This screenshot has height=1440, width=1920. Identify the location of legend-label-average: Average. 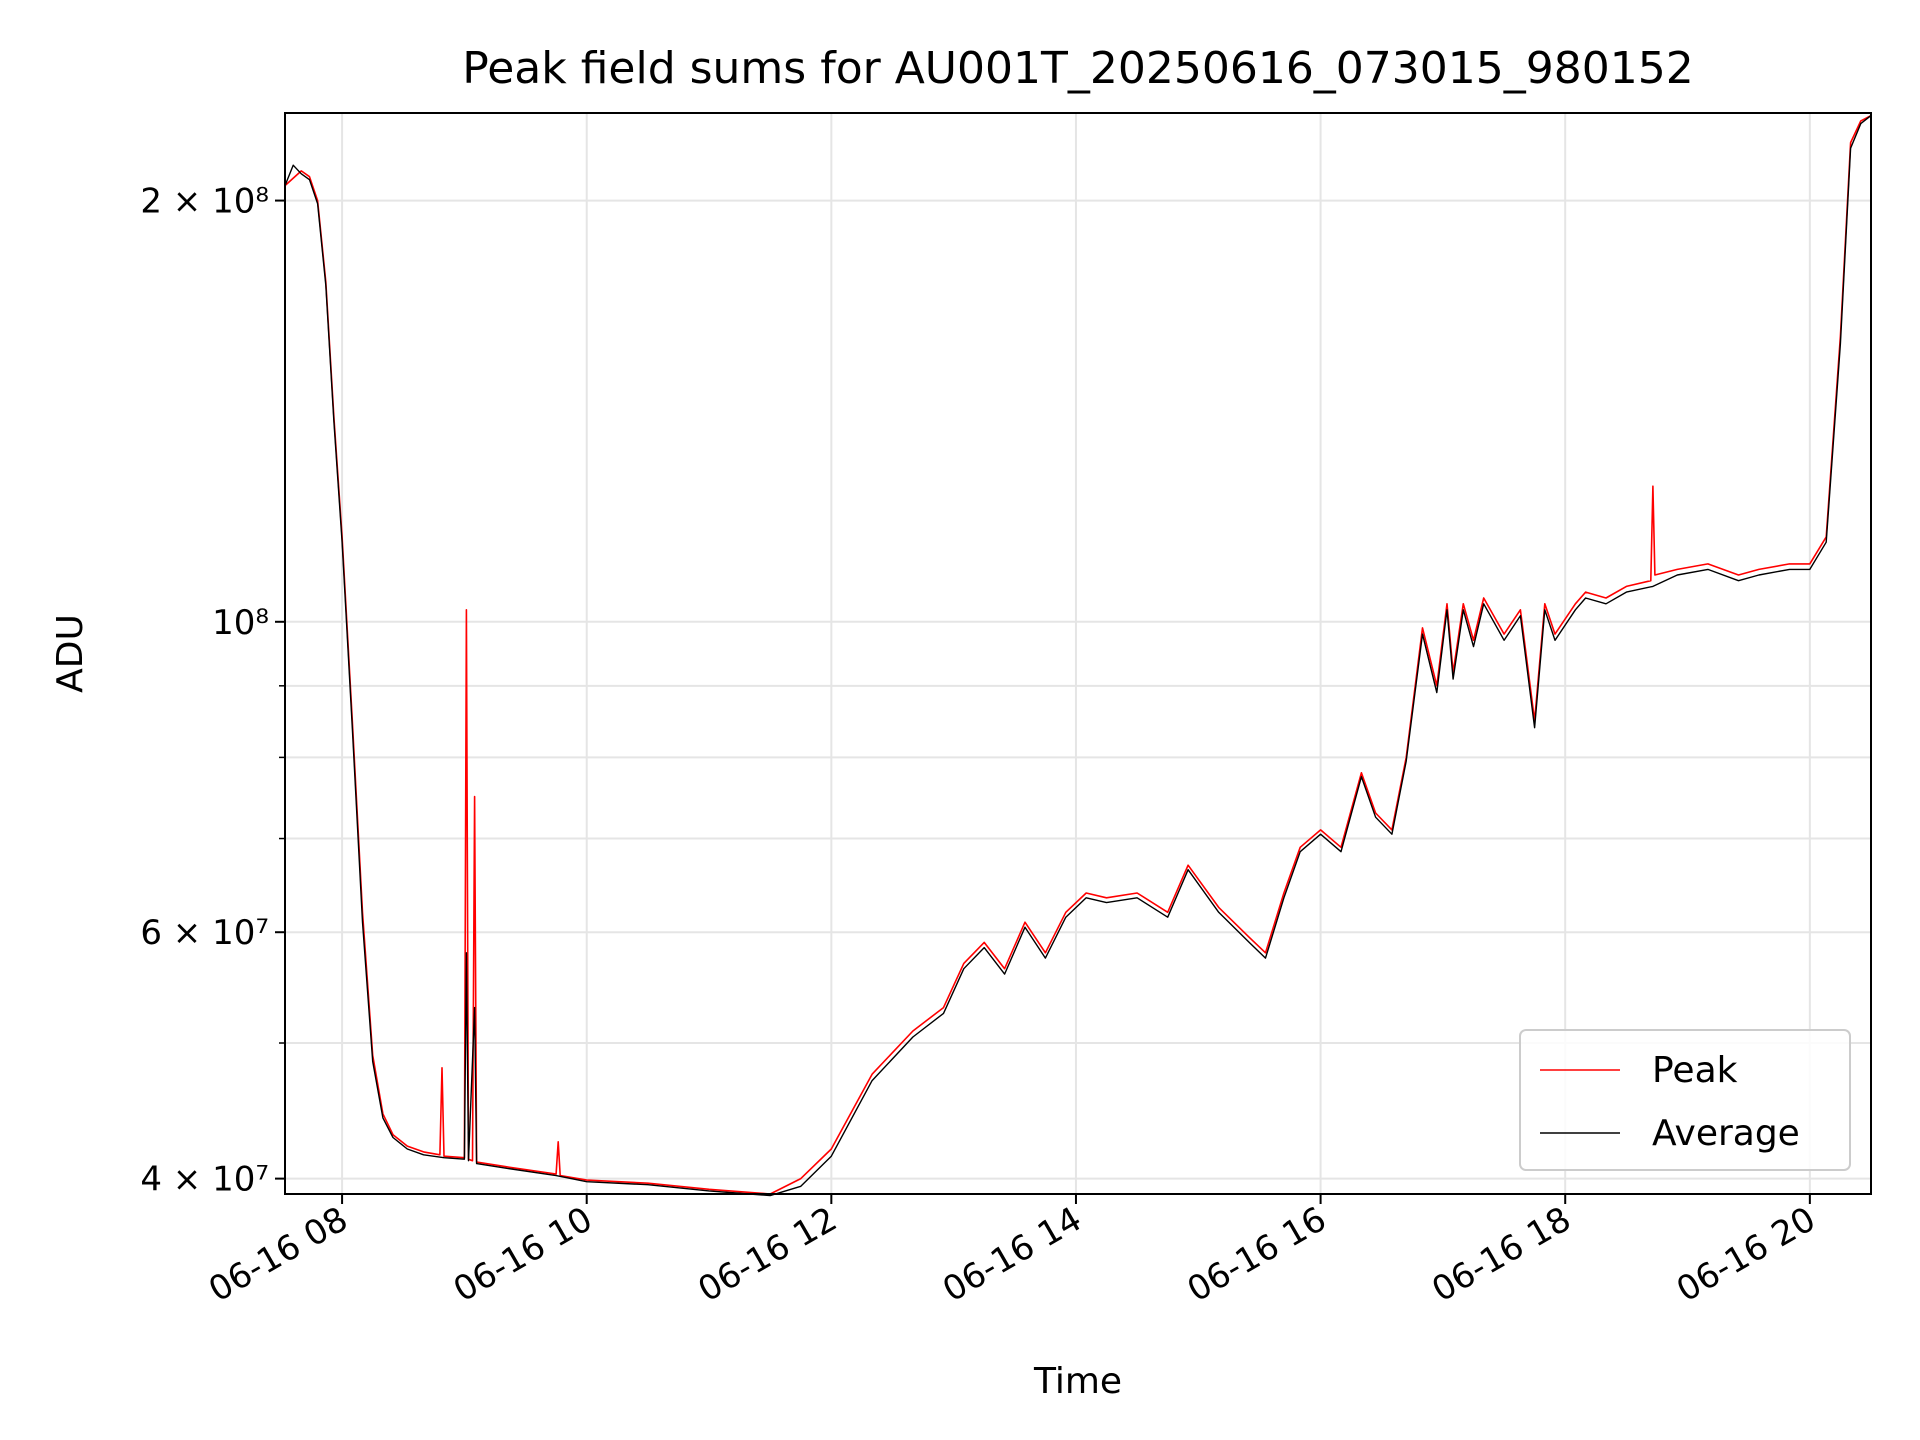
(1726, 1133).